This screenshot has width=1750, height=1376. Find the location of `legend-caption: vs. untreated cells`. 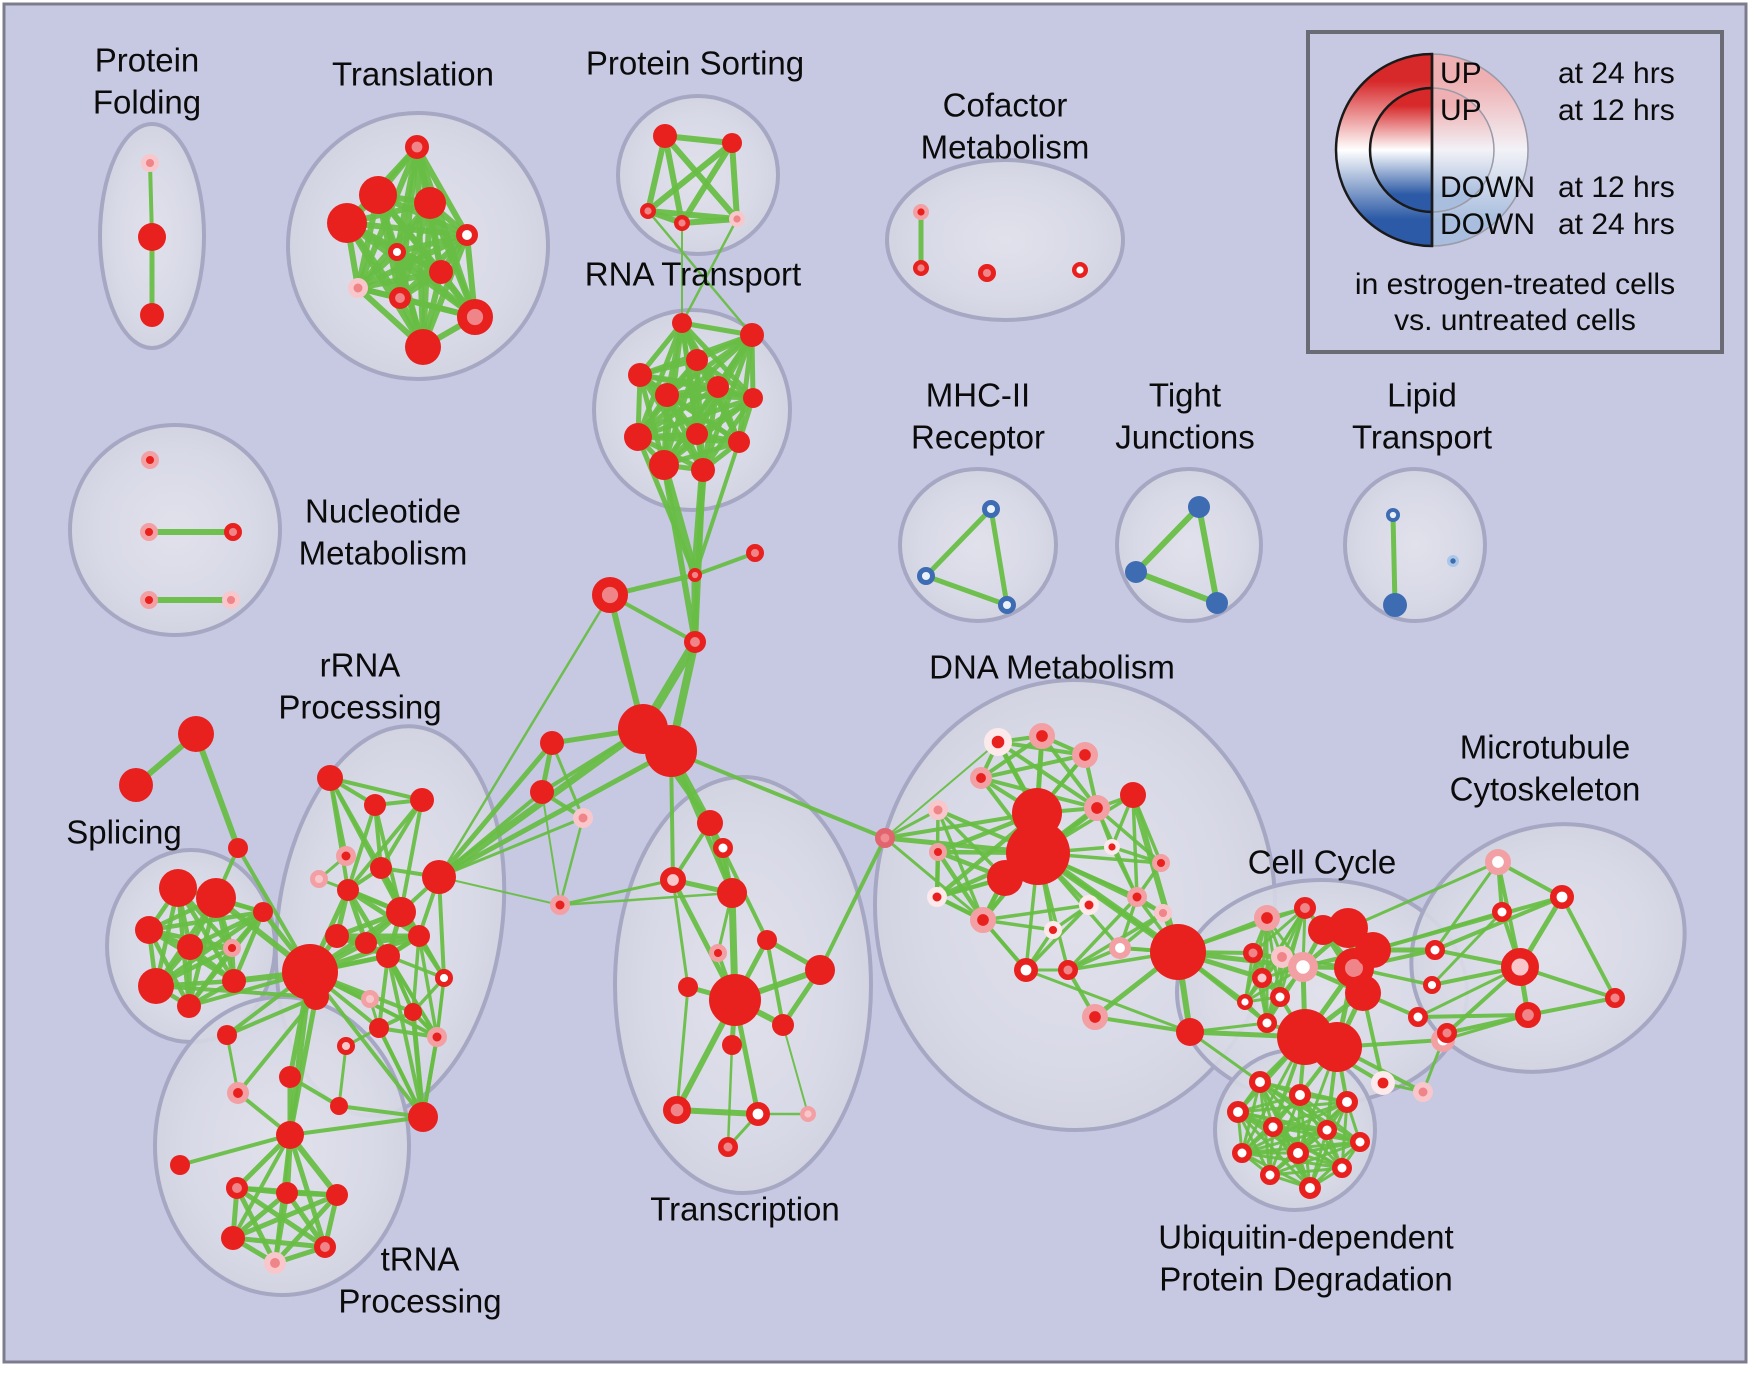

legend-caption: vs. untreated cells is located at coordinates (1515, 320).